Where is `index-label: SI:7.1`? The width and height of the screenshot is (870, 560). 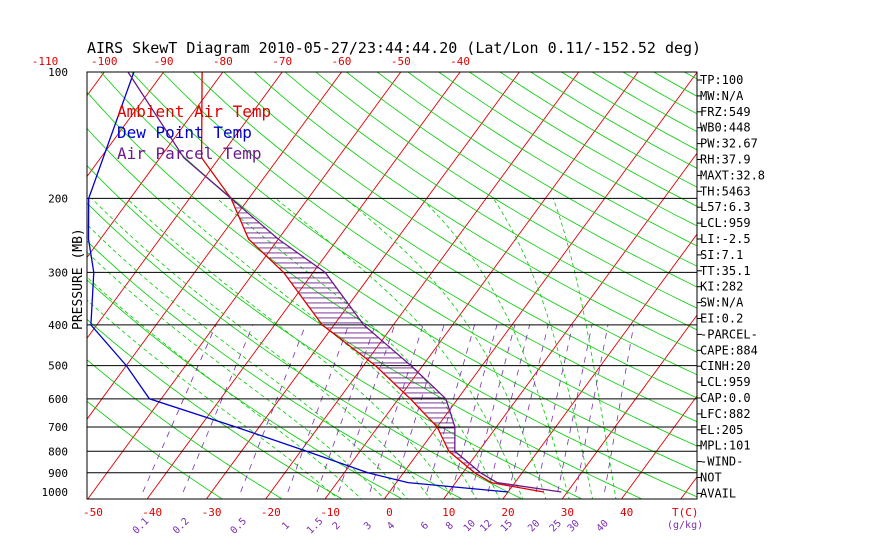 index-label: SI:7.1 is located at coordinates (721, 255).